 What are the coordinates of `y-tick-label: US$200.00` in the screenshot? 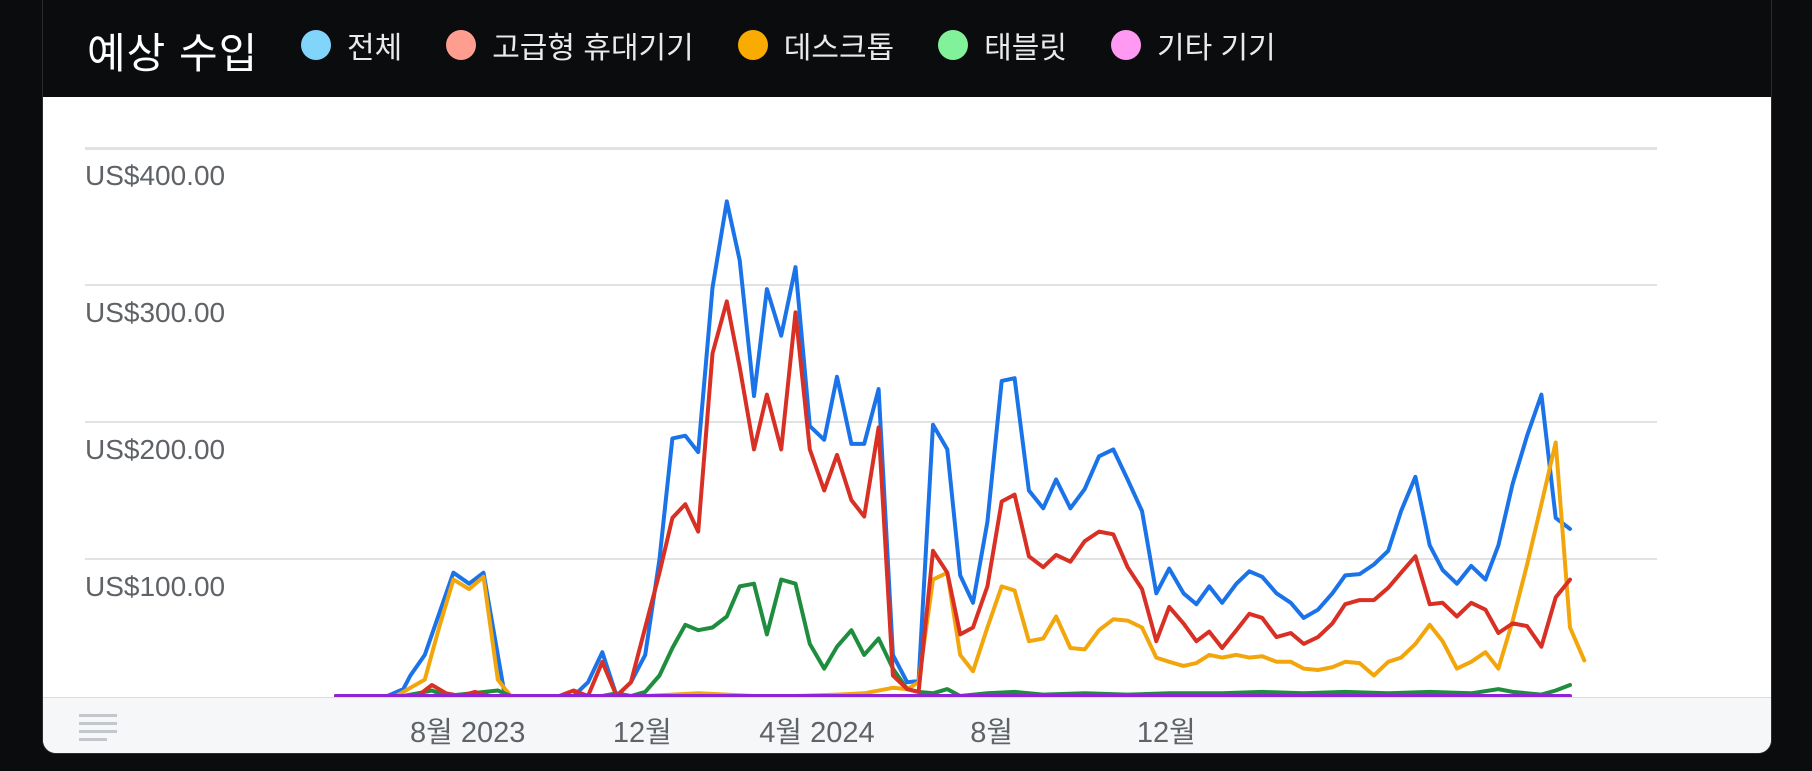 It's located at (155, 449).